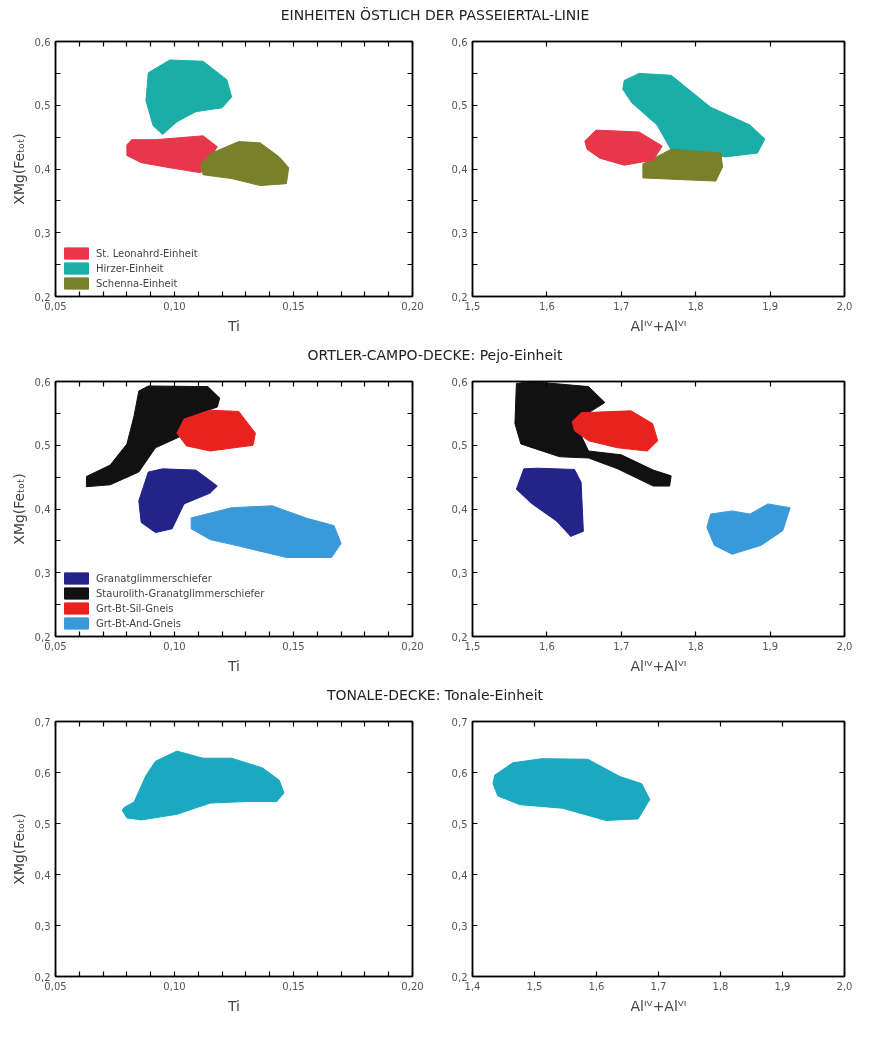 The height and width of the screenshot is (1037, 869). I want to click on x-tick-label: 1,4, so click(472, 986).